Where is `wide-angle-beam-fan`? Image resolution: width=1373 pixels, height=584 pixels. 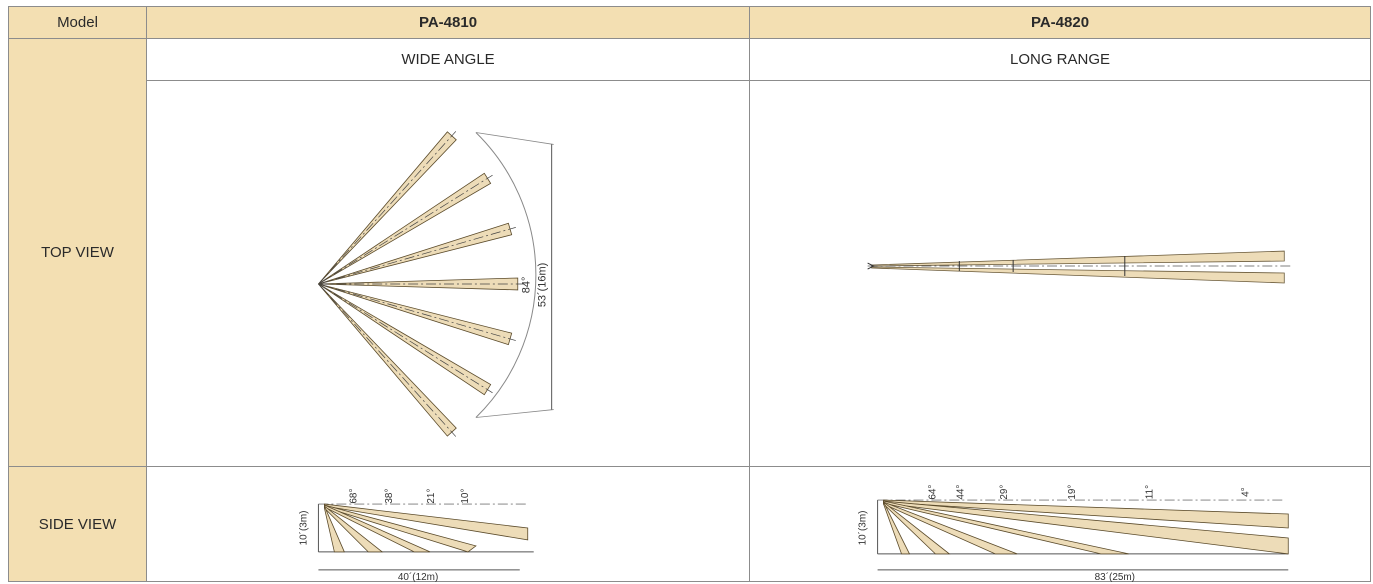 wide-angle-beam-fan is located at coordinates (421, 284).